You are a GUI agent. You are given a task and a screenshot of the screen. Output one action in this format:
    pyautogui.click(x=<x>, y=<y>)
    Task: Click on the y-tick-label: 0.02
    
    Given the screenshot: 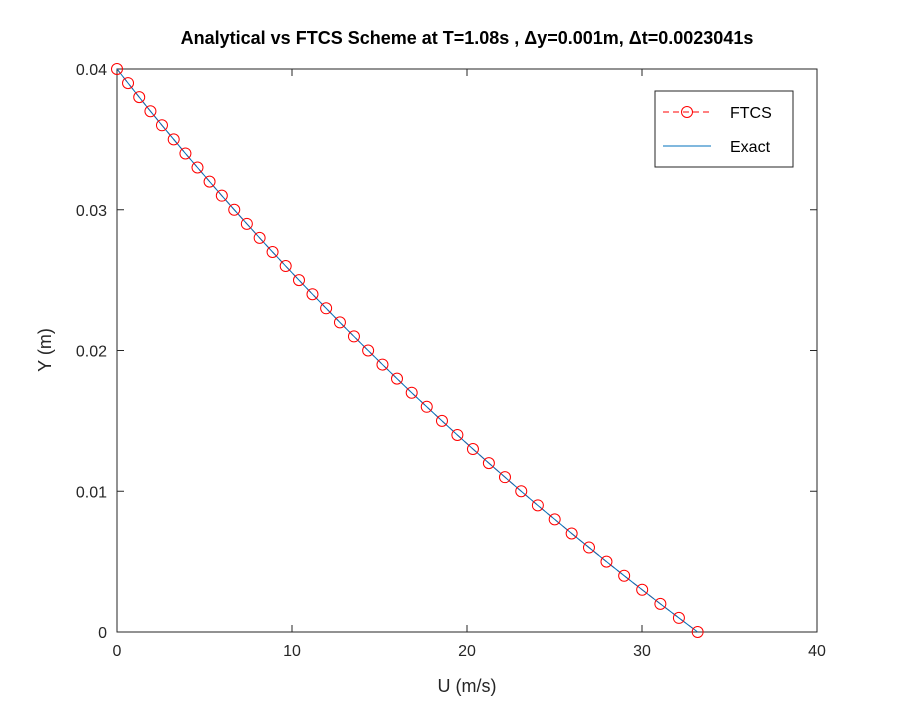 What is the action you would take?
    pyautogui.click(x=91, y=352)
    